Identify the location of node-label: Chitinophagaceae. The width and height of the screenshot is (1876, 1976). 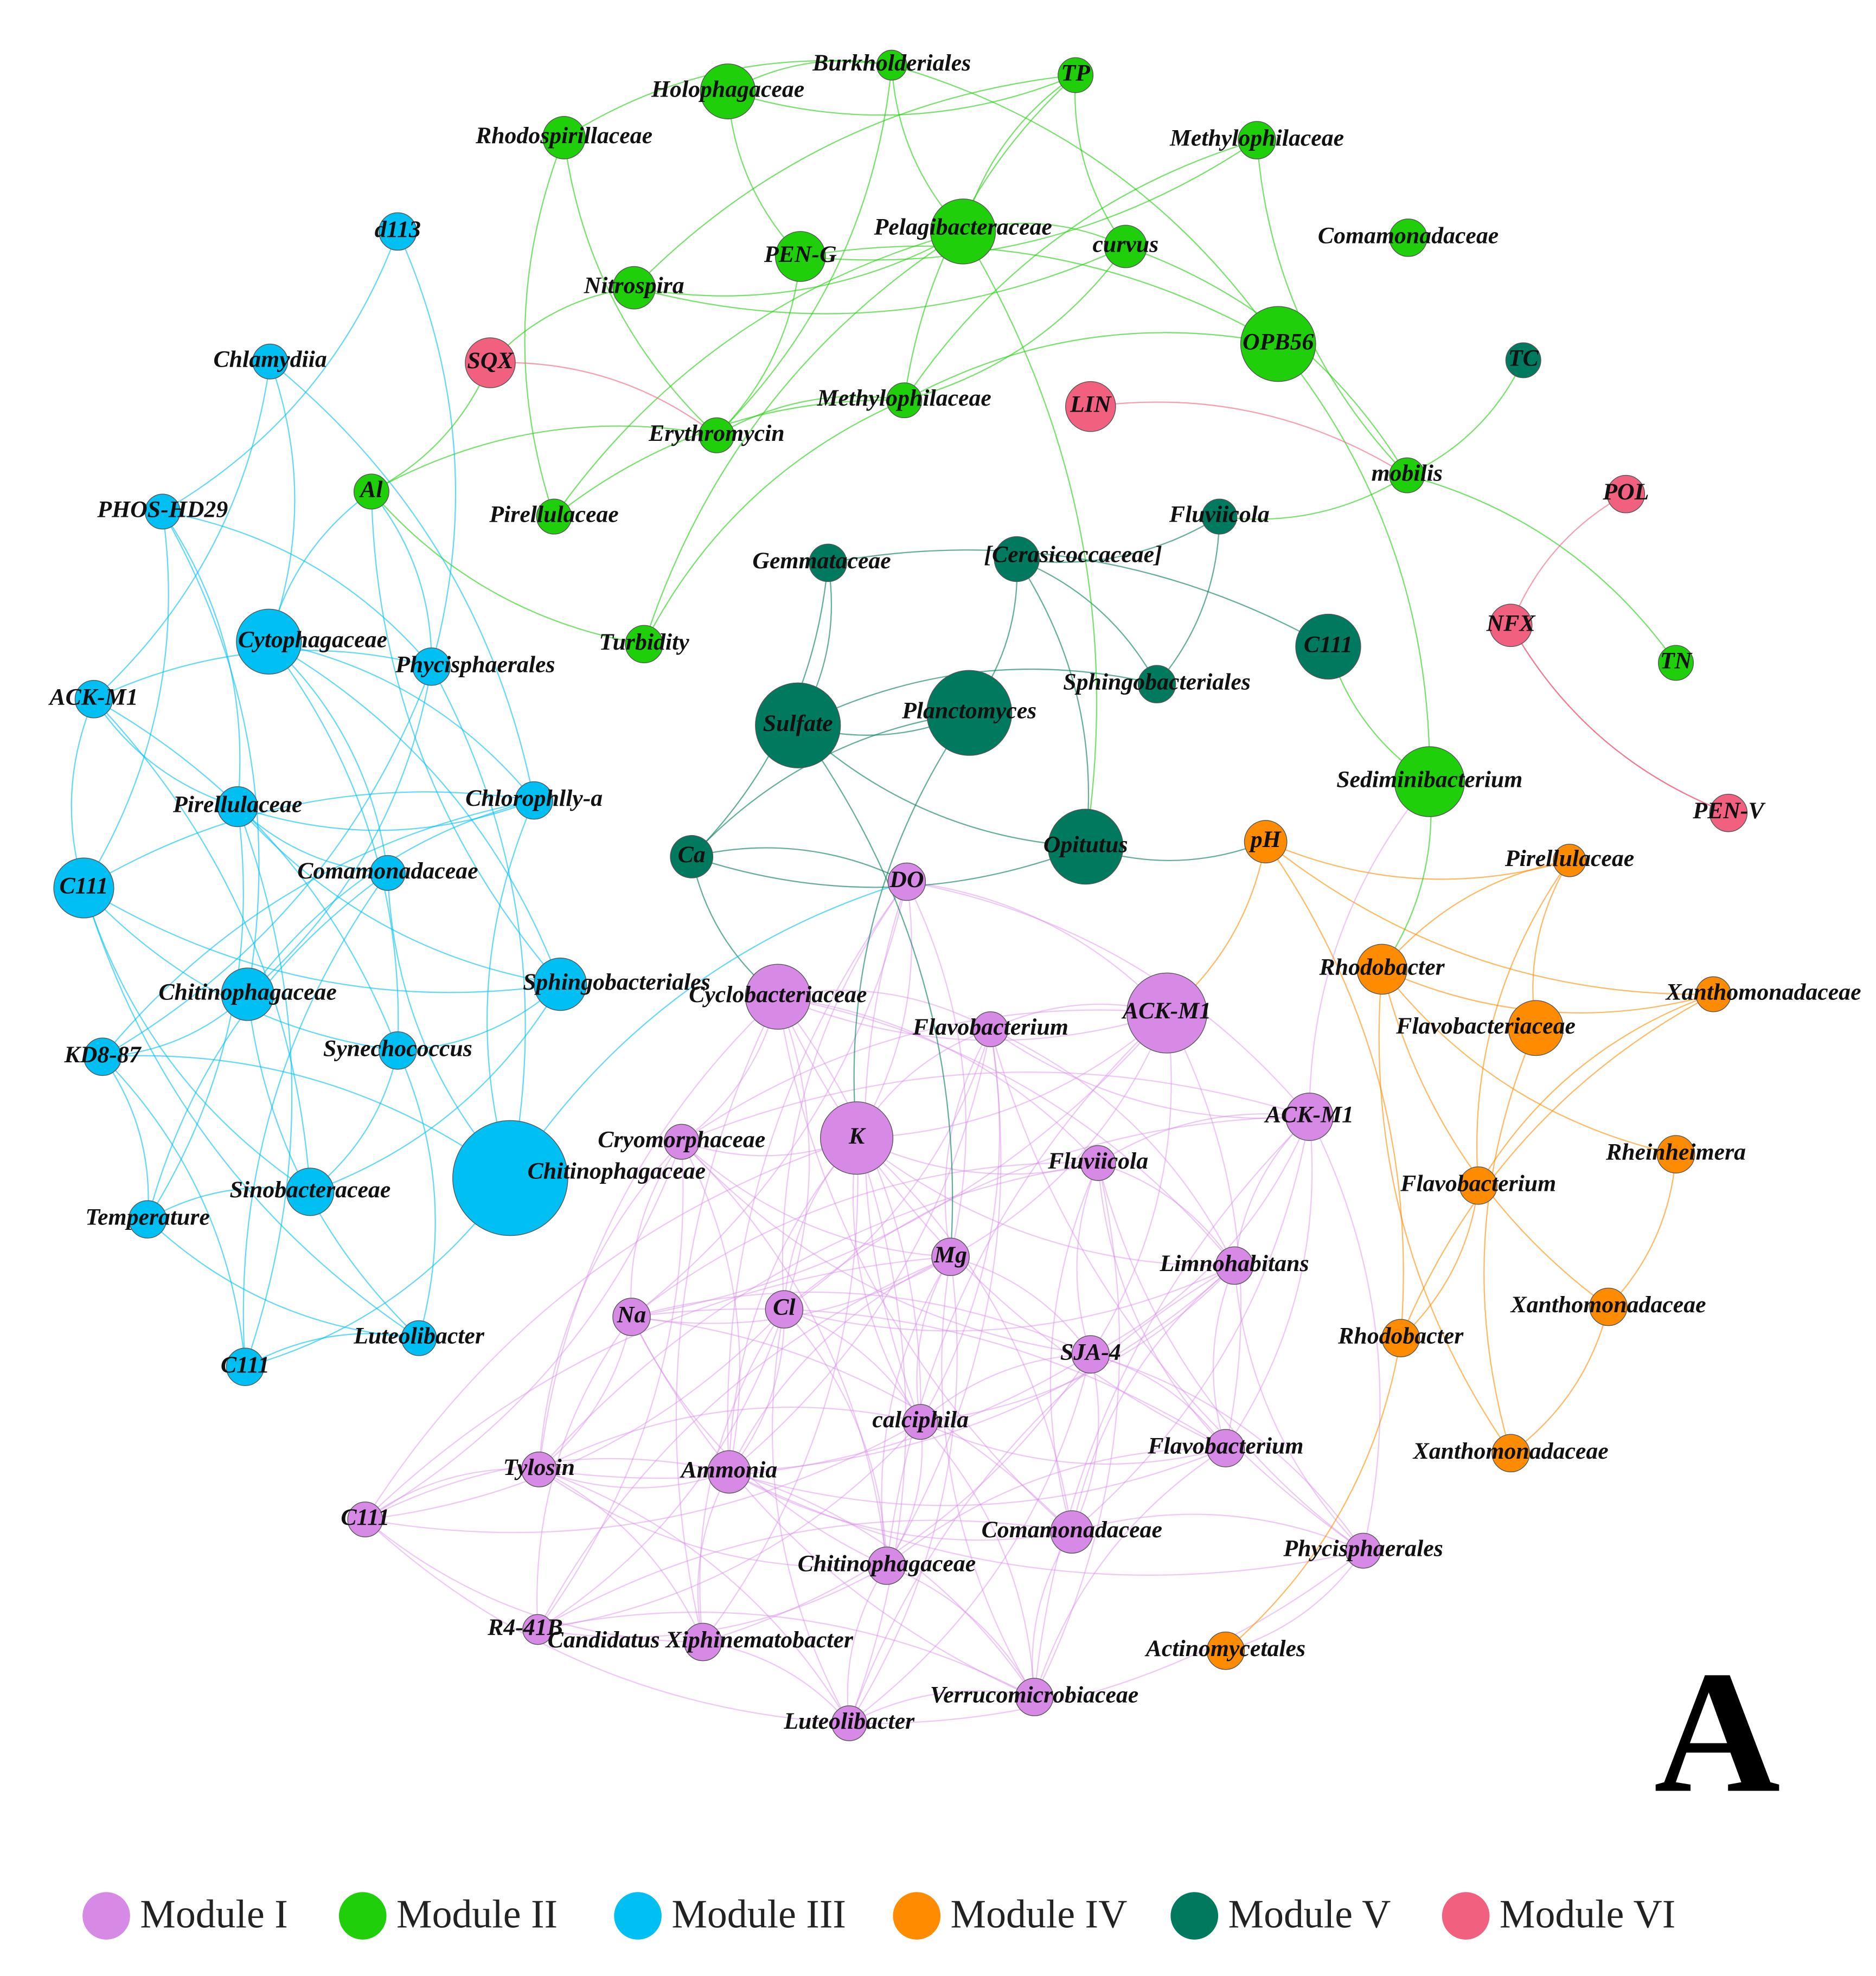
(617, 1171).